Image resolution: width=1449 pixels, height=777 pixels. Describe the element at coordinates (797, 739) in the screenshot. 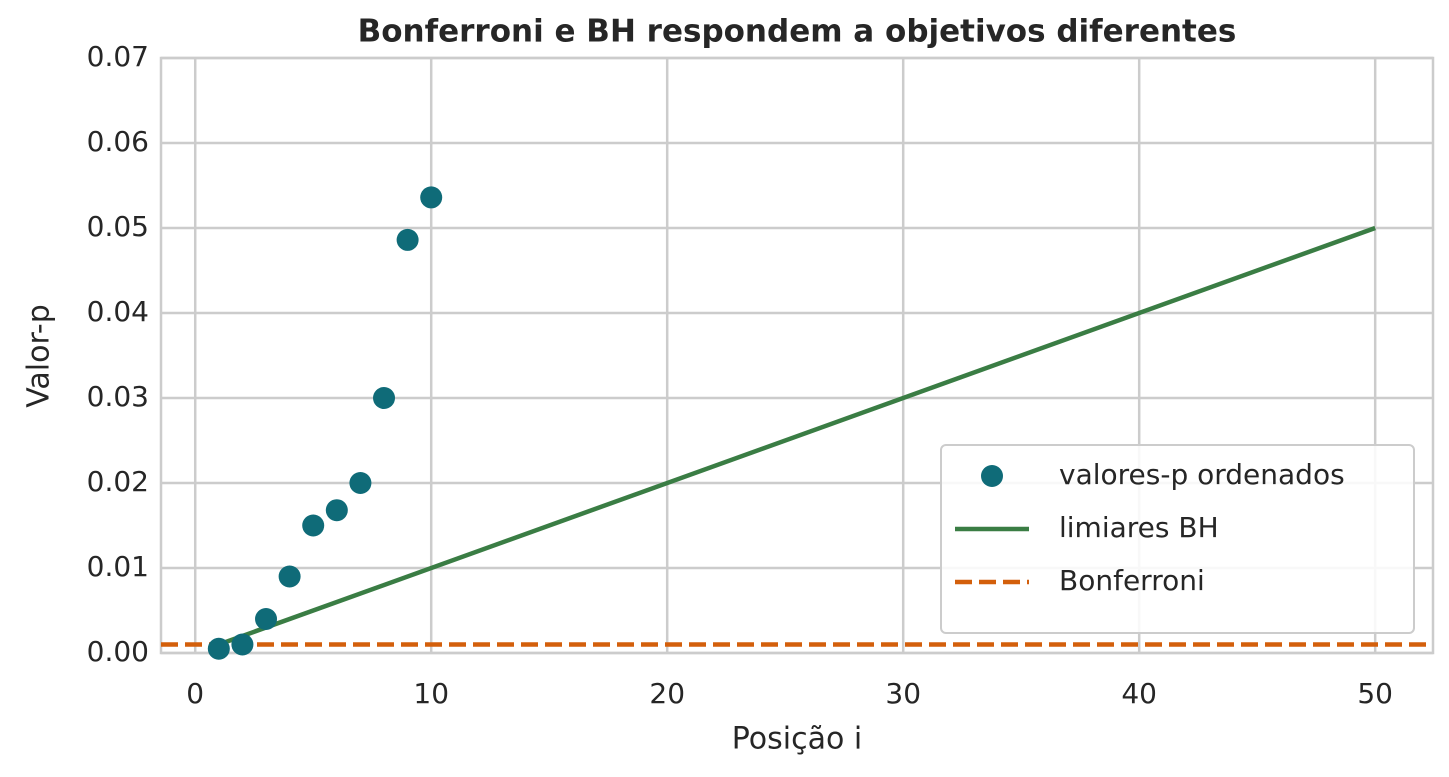

I see `x-axis-label: Posição i` at that location.